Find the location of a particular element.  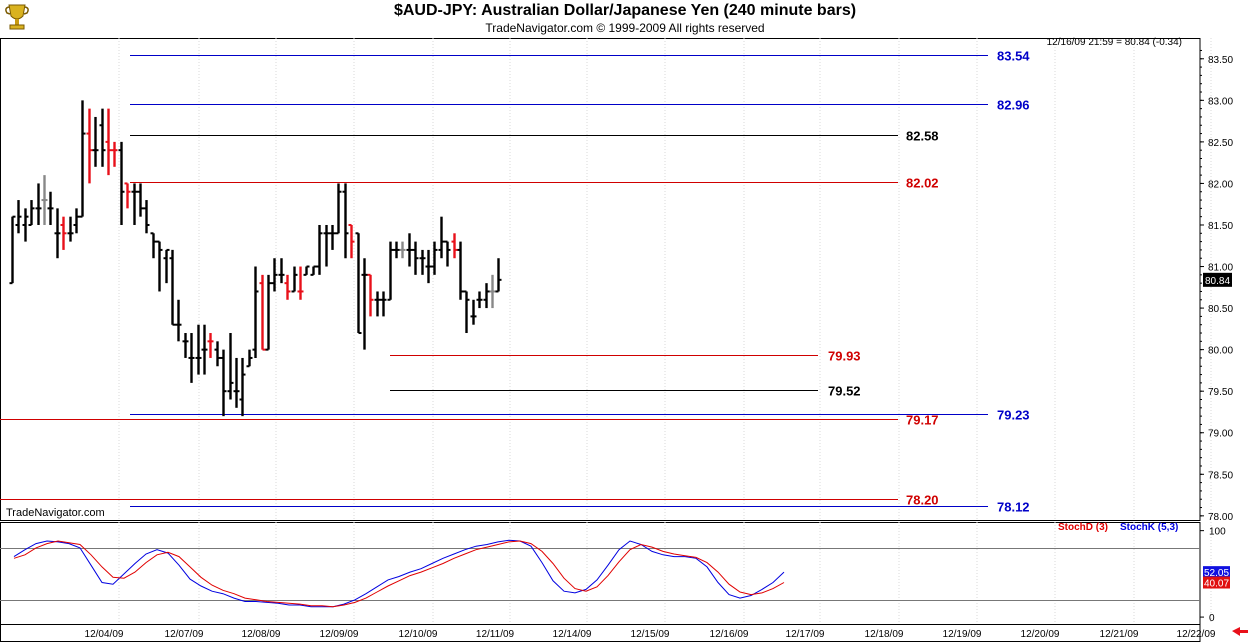

last-price-label: 80.84 is located at coordinates (1217, 281).